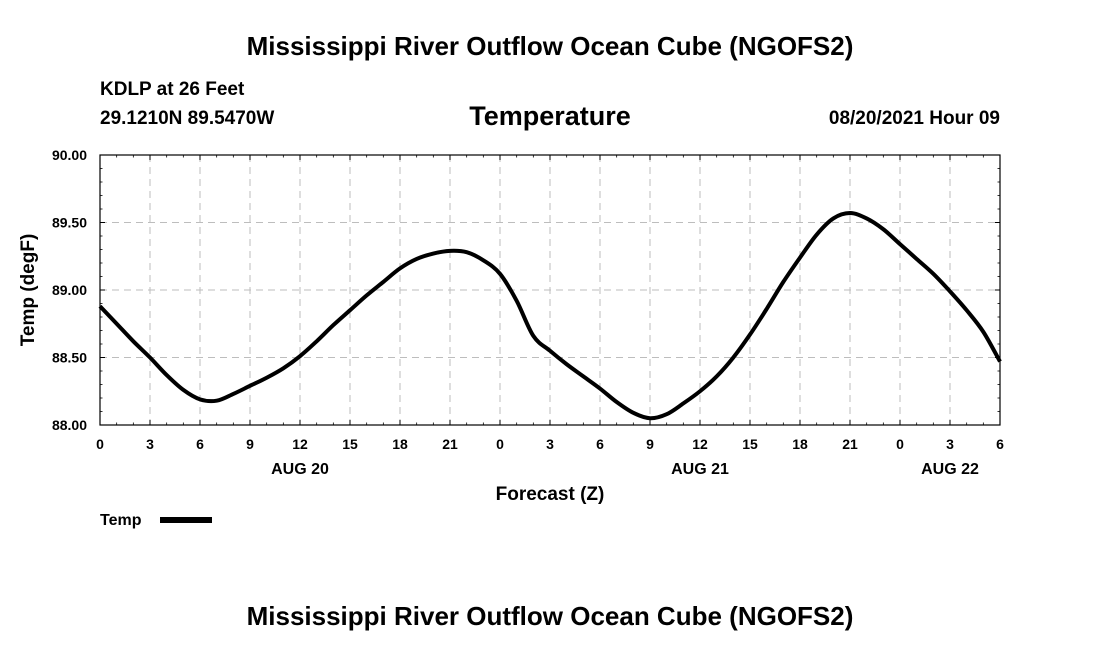 The height and width of the screenshot is (650, 1100). Describe the element at coordinates (914, 118) in the screenshot. I see `valid-time: 08/20/2021 Hour 09` at that location.